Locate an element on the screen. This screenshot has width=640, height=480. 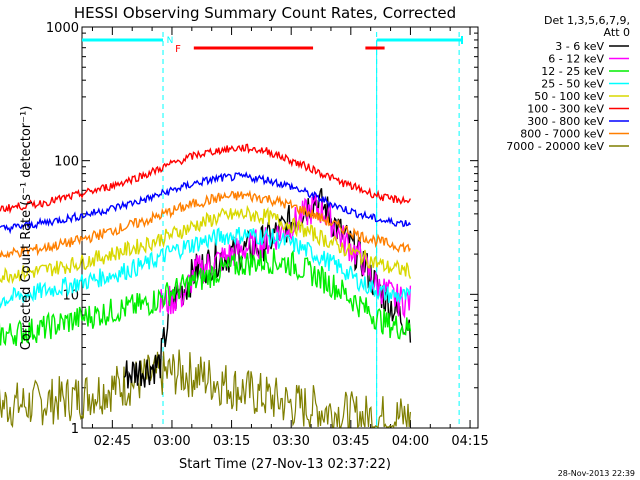
x-axis-label: Start Time (27-Nov-13 02:37:22) is located at coordinates (285, 464).